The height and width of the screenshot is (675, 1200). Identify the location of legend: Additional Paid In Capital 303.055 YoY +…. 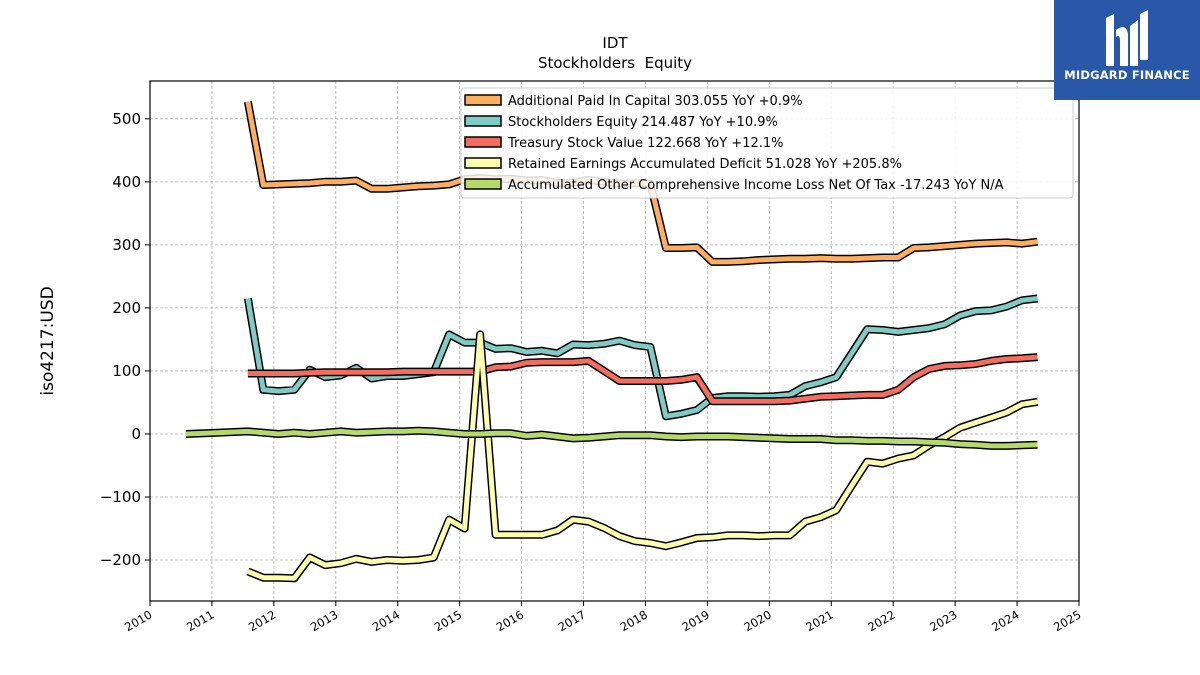
(767, 143).